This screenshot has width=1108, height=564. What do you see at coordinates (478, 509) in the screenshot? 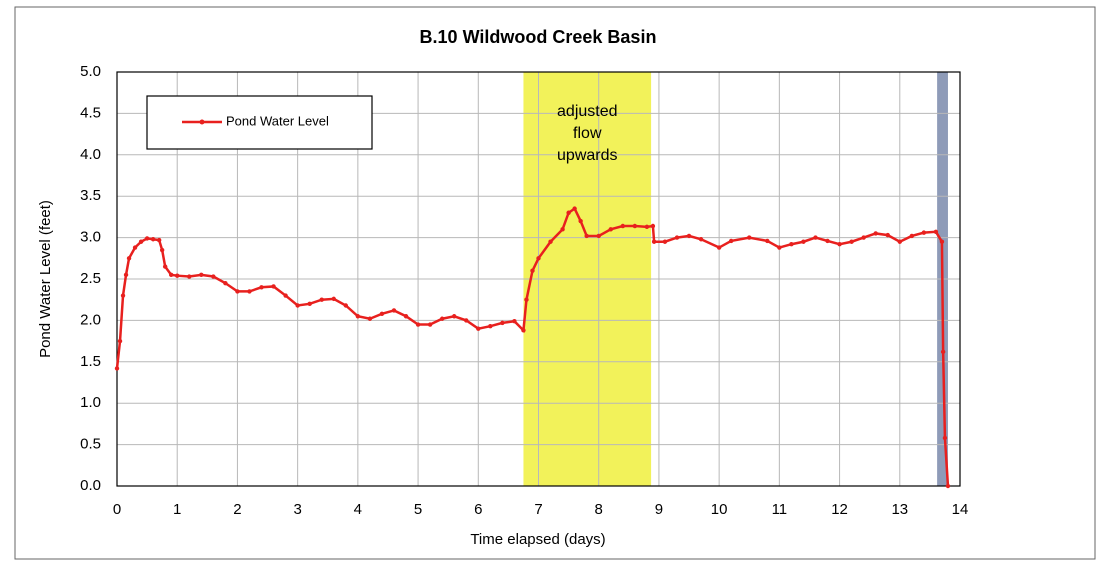
I see `x-tick-label: 6` at bounding box center [478, 509].